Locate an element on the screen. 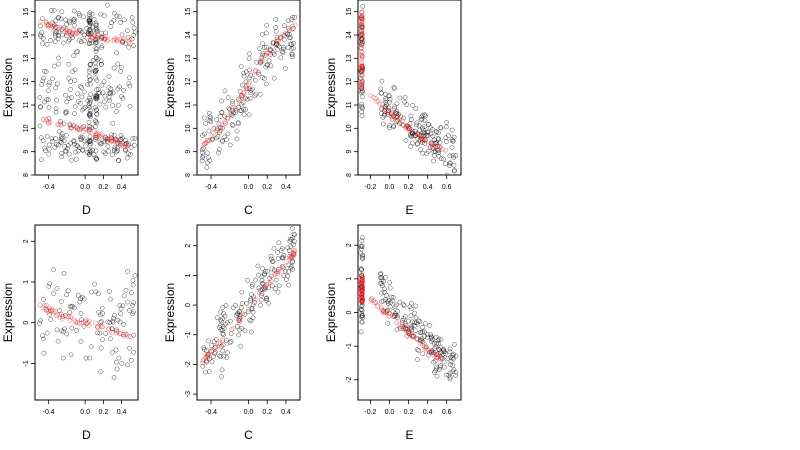  y-tick-label: 2 is located at coordinates (26, 241).